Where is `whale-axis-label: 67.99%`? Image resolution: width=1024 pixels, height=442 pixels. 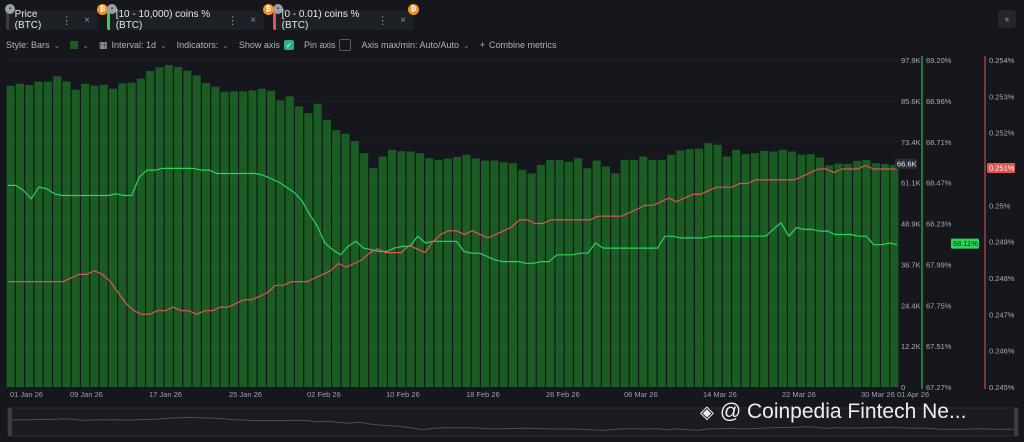 whale-axis-label: 67.99% is located at coordinates (939, 264).